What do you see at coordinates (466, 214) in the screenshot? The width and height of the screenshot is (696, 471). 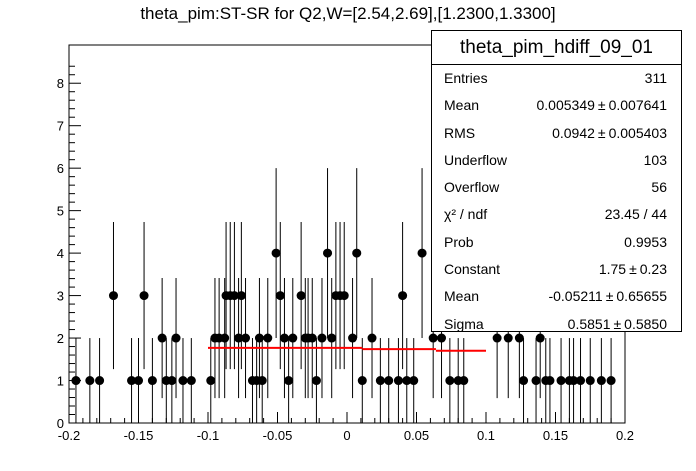 I see `stats-row-label: χ² / ndf` at bounding box center [466, 214].